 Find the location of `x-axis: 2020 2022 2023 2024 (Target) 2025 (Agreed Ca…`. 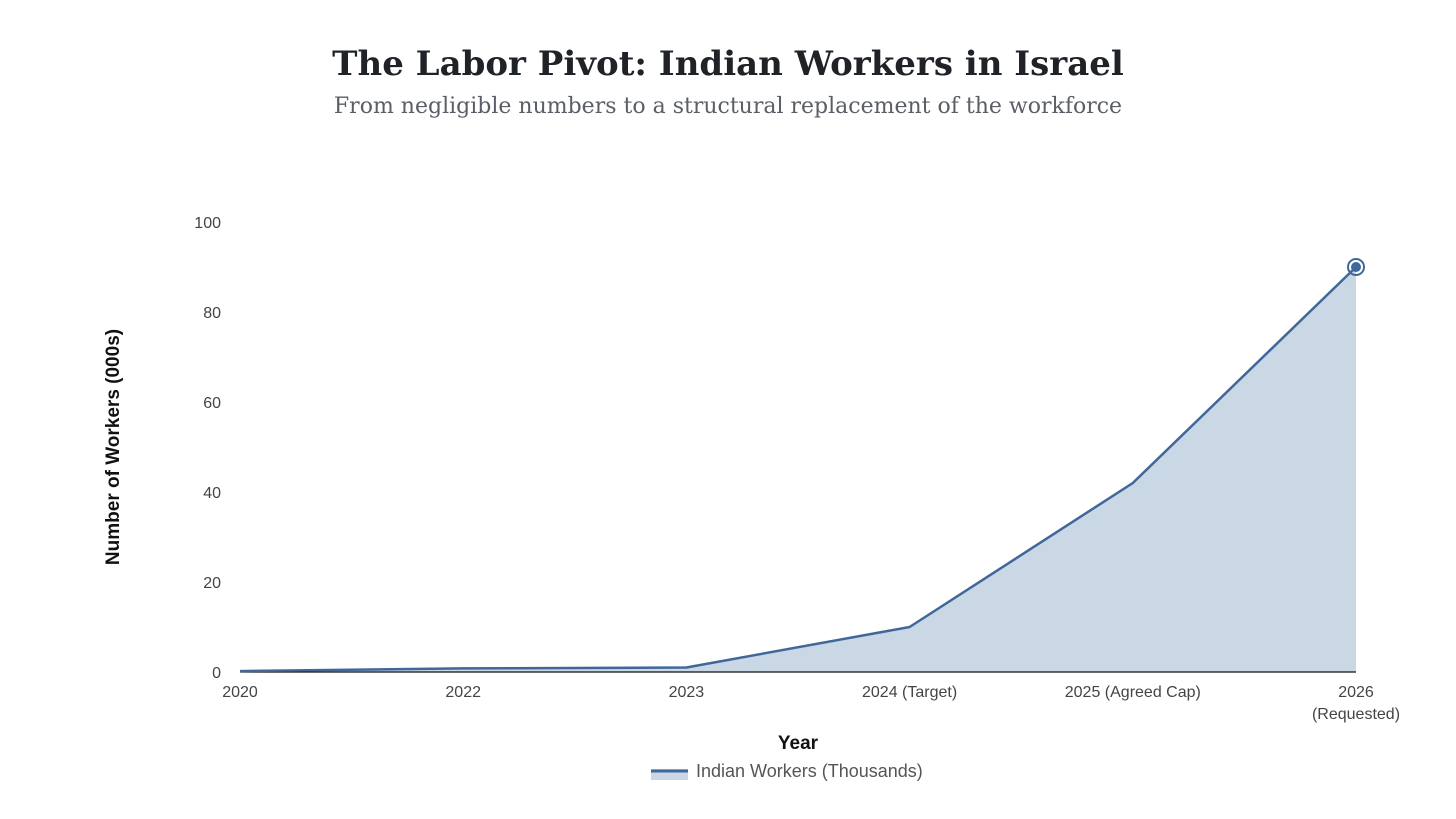

x-axis: 2020 2022 2023 2024 (Target) 2025 (Agreed Ca… is located at coordinates (811, 703).